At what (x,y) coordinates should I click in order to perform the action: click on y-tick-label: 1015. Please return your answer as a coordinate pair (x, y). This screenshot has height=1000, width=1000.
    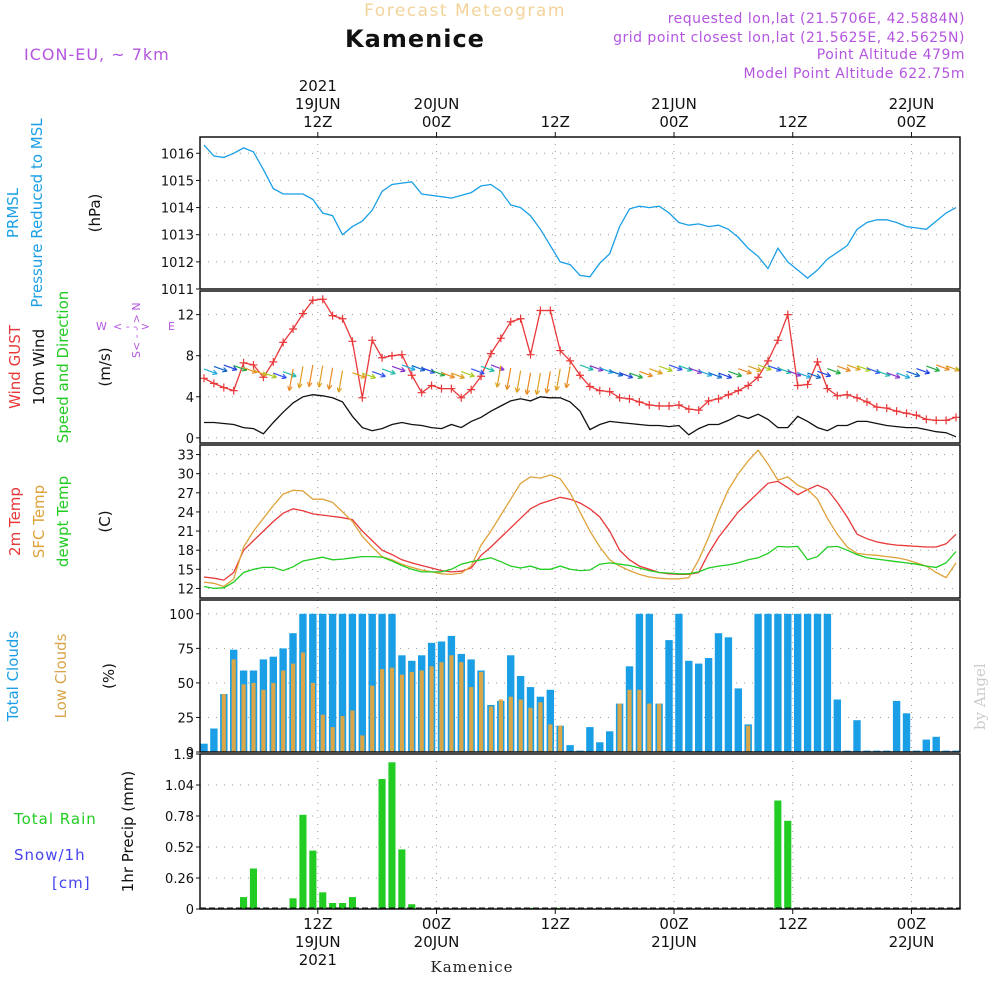
    Looking at the image, I should click on (177, 181).